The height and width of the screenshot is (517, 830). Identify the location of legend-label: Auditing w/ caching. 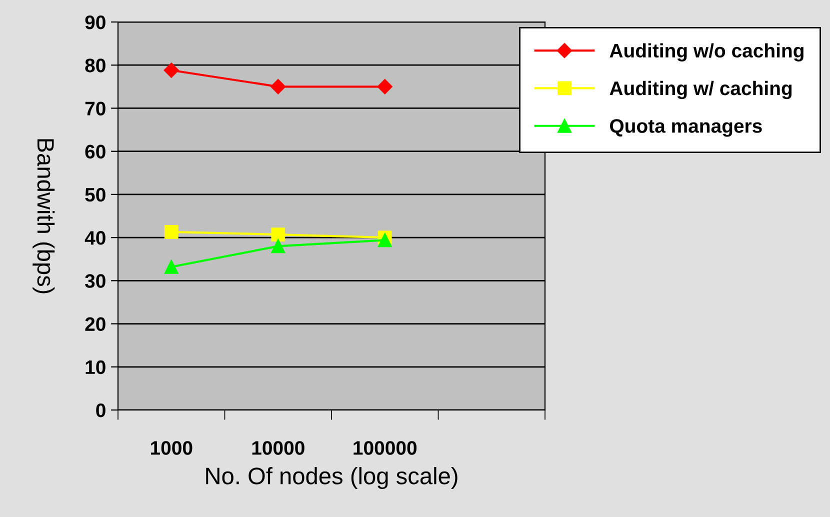
(701, 90).